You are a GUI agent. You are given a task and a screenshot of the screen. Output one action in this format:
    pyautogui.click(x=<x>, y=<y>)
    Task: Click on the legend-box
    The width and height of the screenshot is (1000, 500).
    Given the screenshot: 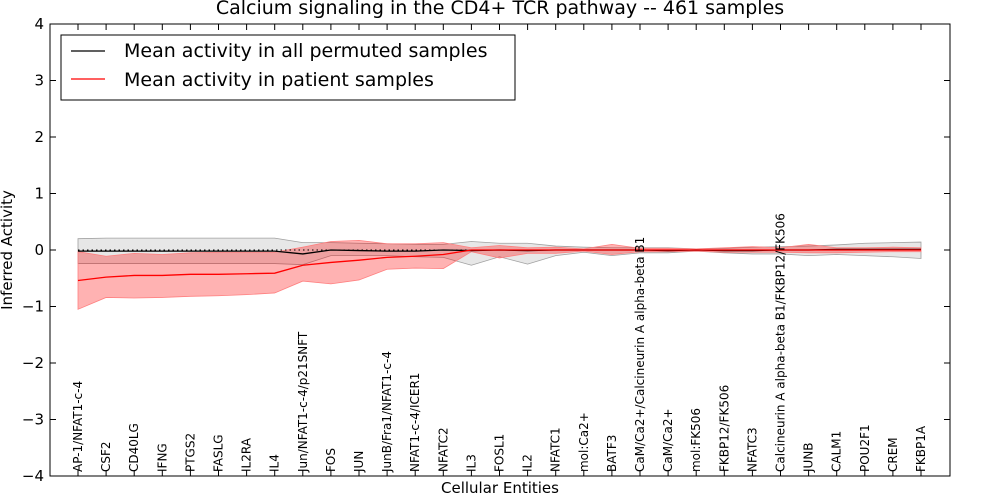 What is the action you would take?
    pyautogui.click(x=288, y=67)
    